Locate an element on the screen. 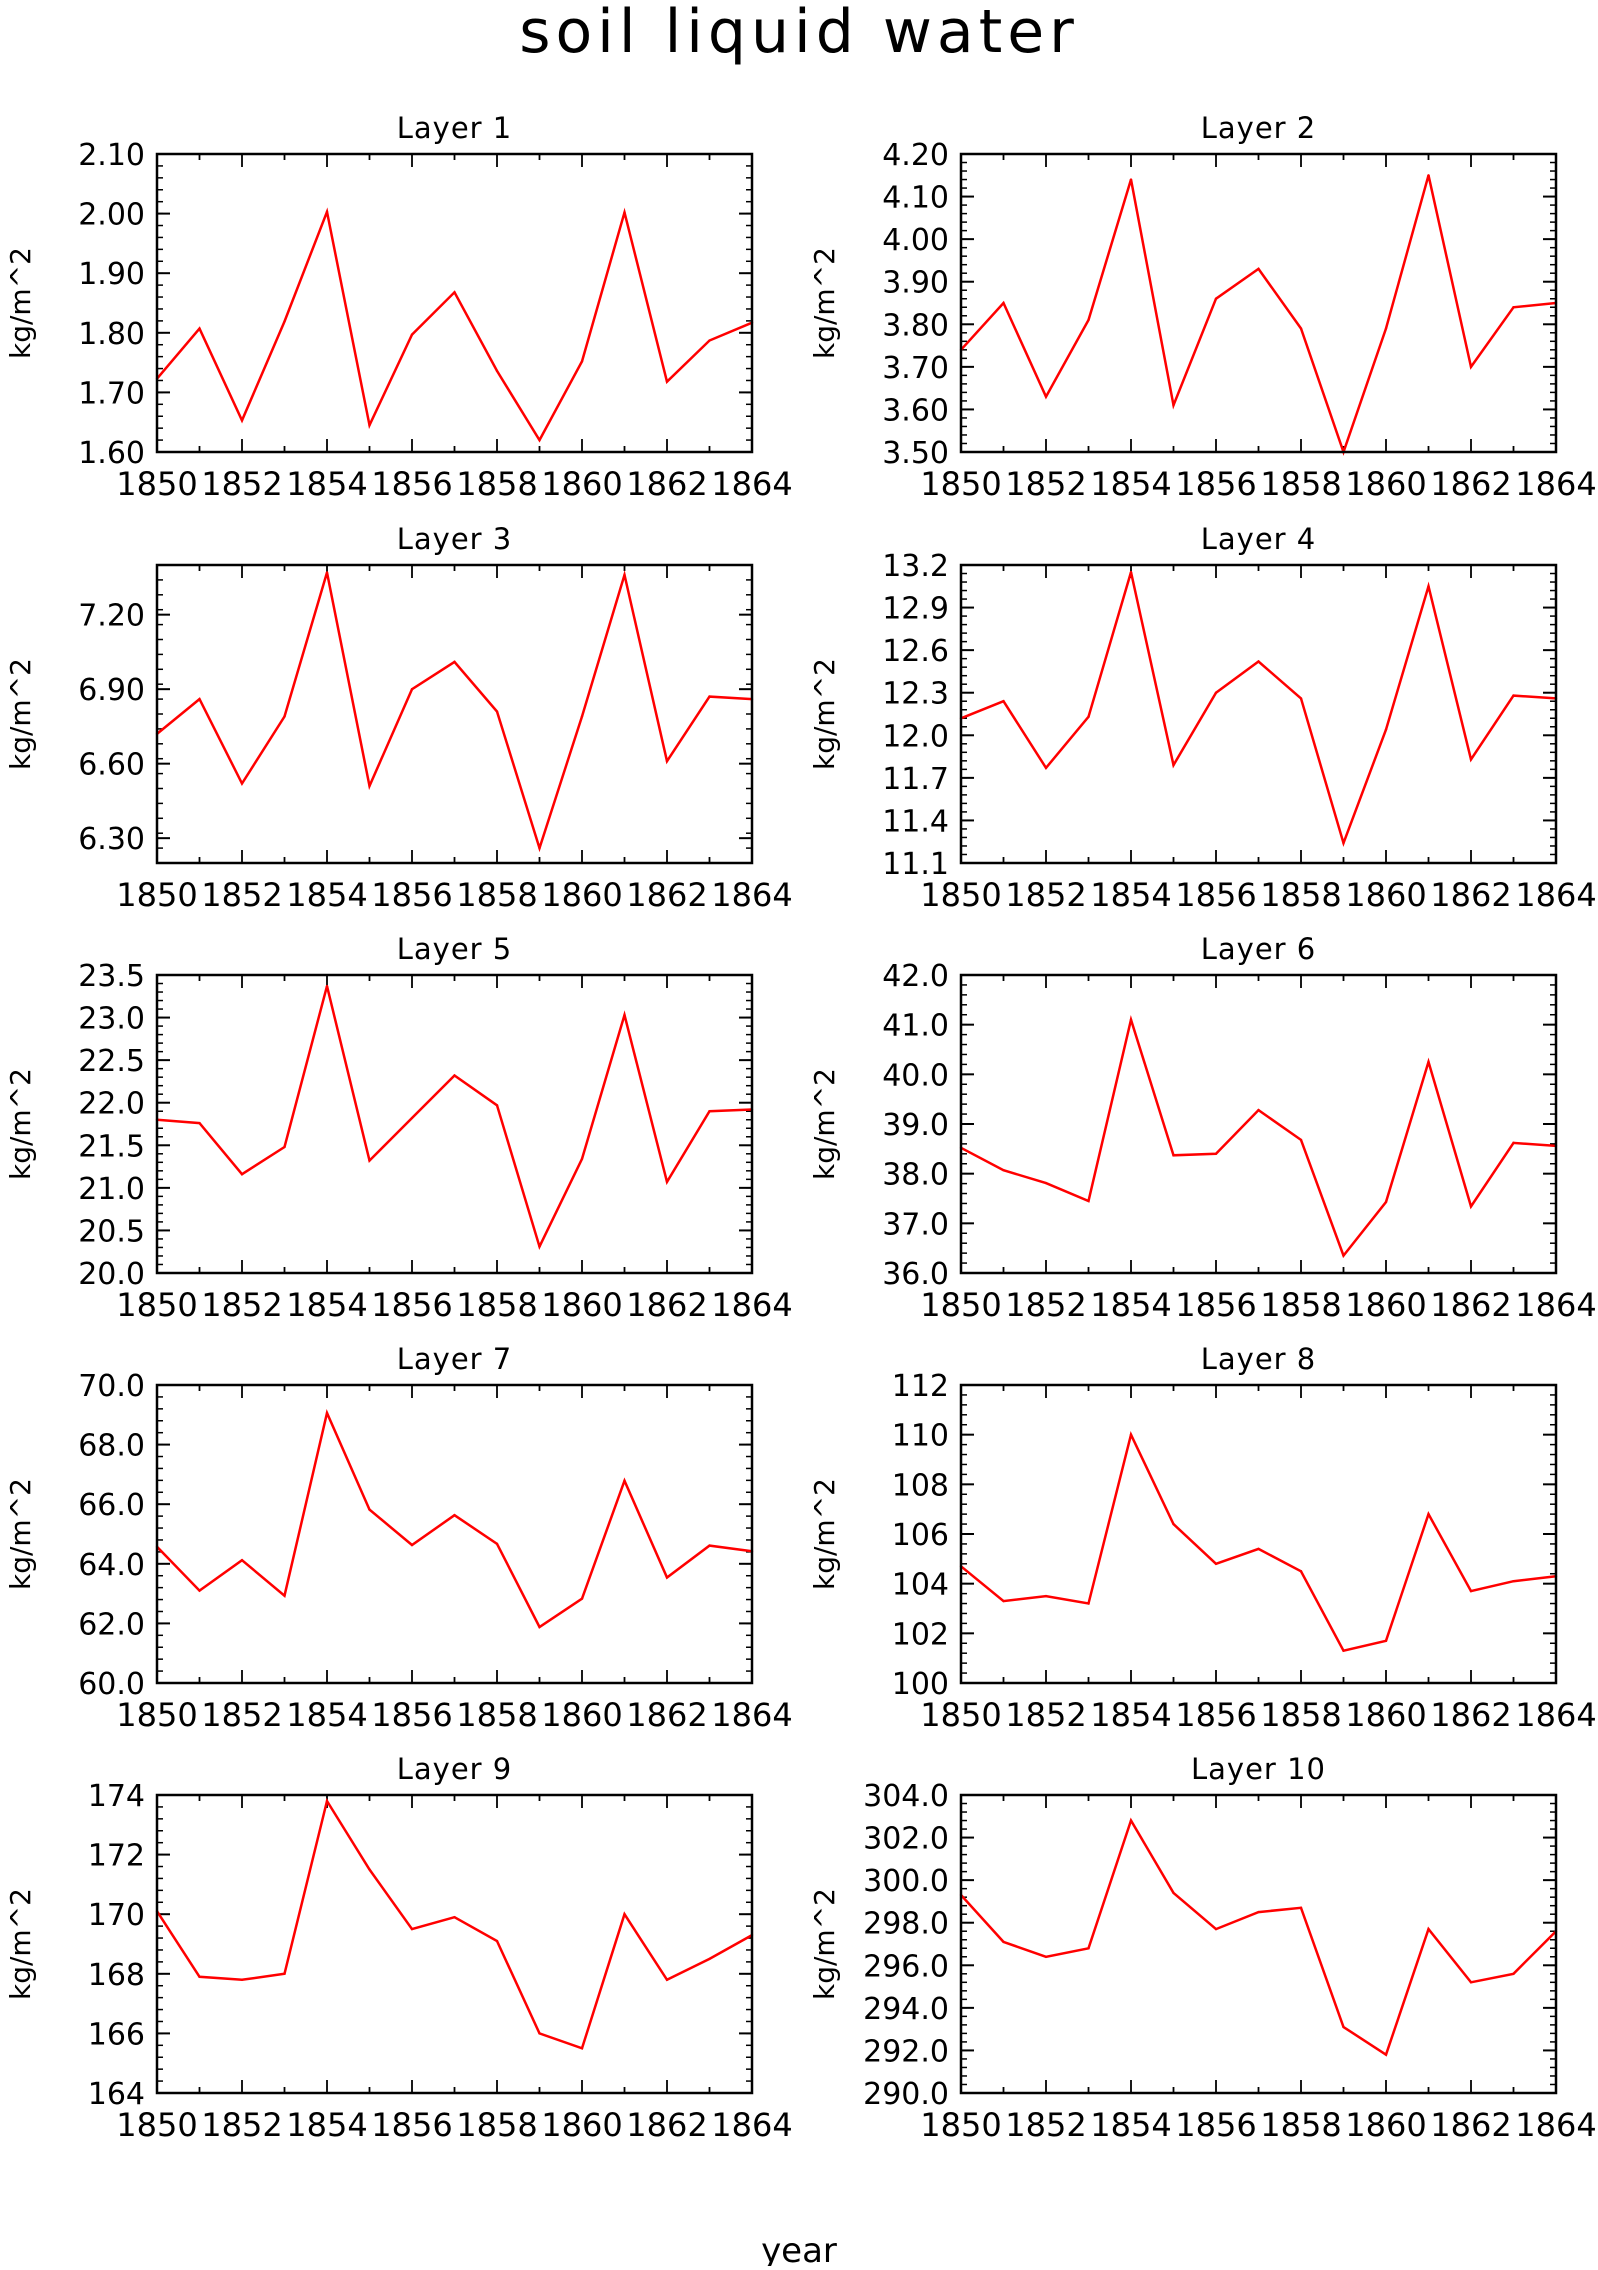 This screenshot has width=1598, height=2270. panel-title: Layer 10 is located at coordinates (1258, 1769).